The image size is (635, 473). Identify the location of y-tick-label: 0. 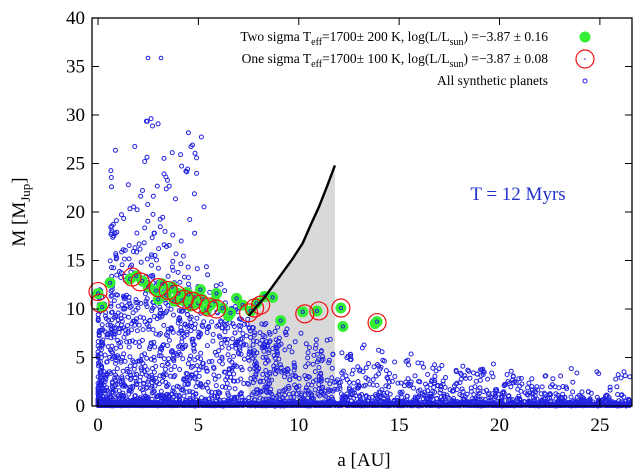
(81, 406).